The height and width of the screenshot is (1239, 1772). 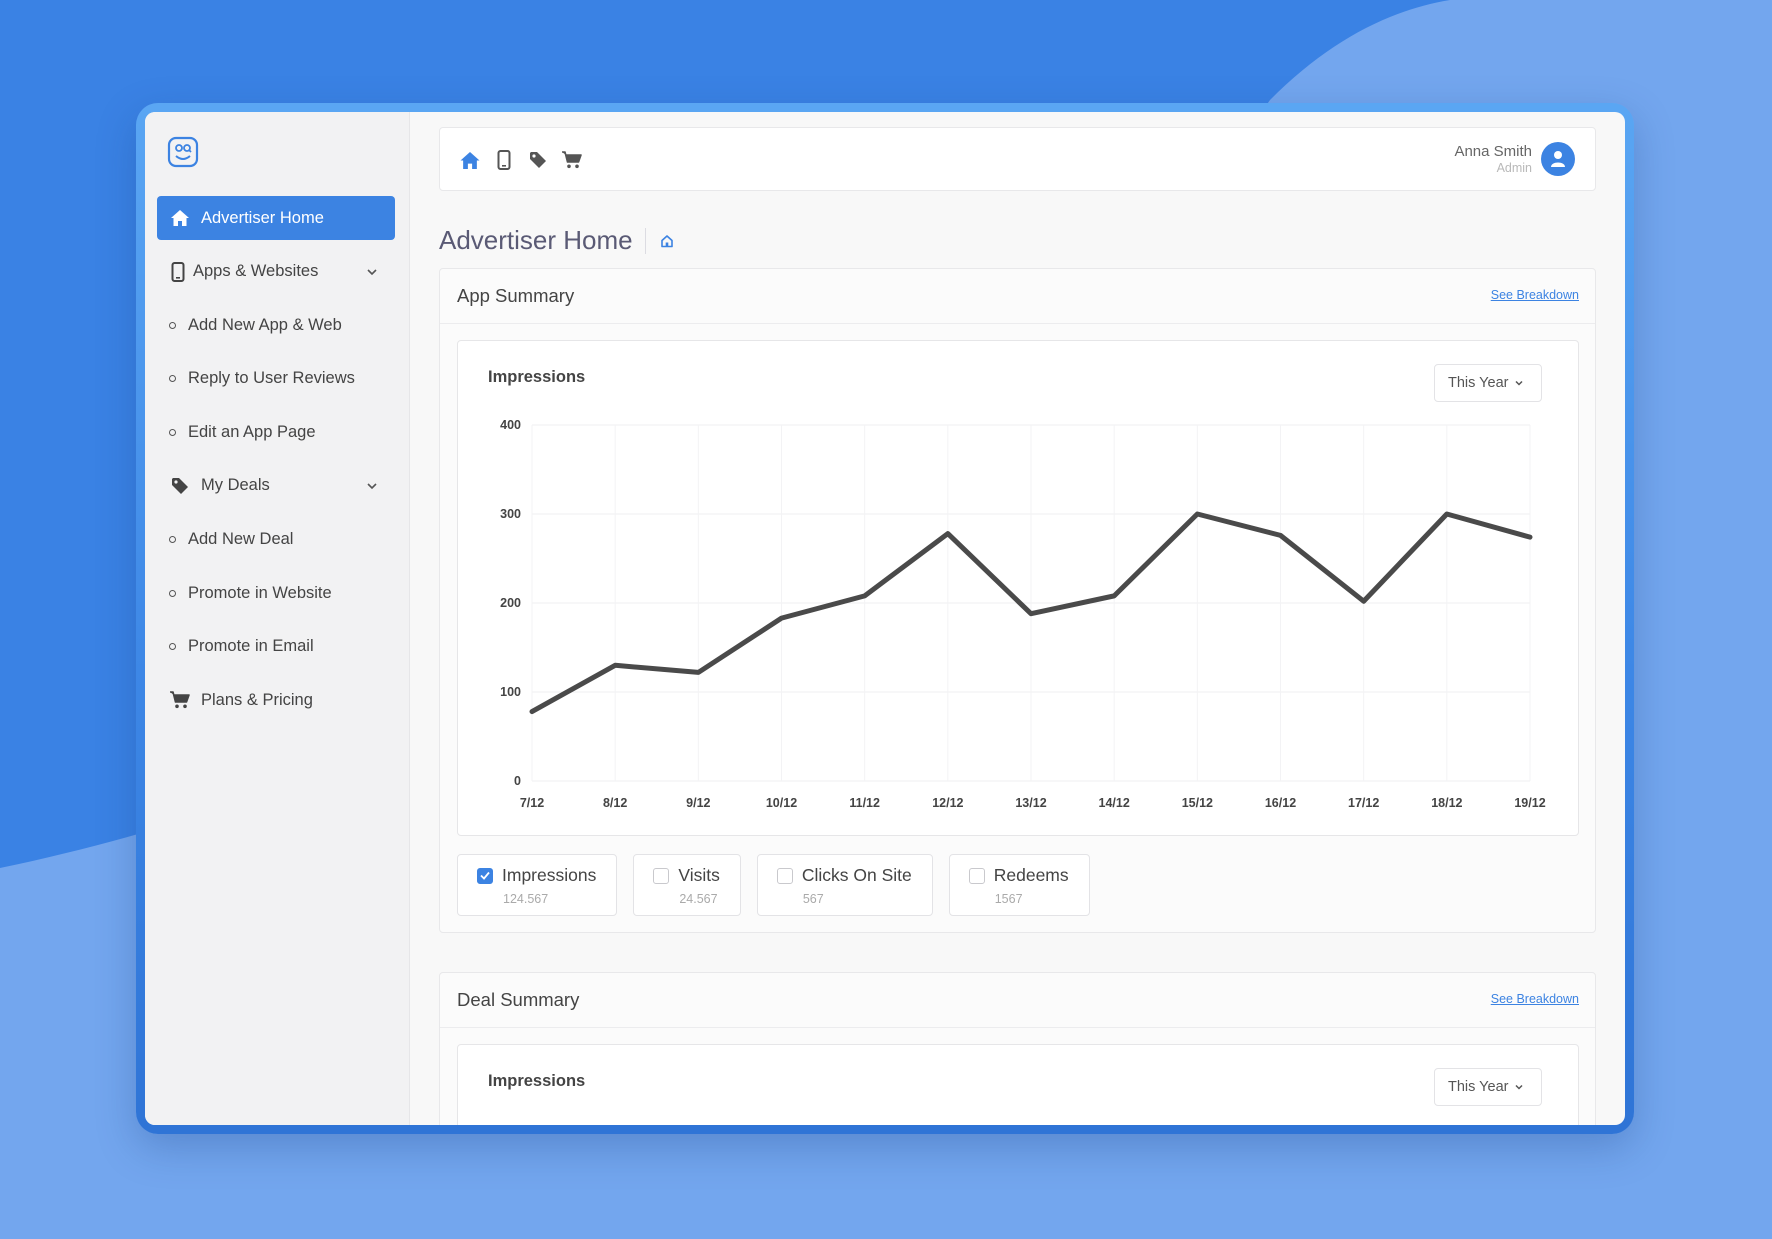 I want to click on legend-value: 24.567, so click(x=698, y=899).